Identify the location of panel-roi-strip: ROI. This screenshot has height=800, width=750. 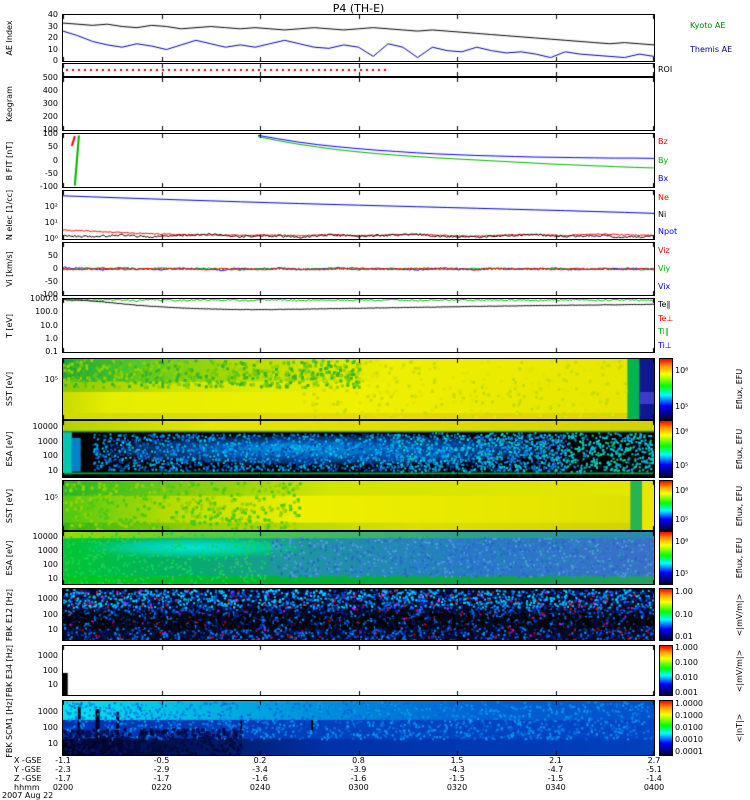
(375, 70).